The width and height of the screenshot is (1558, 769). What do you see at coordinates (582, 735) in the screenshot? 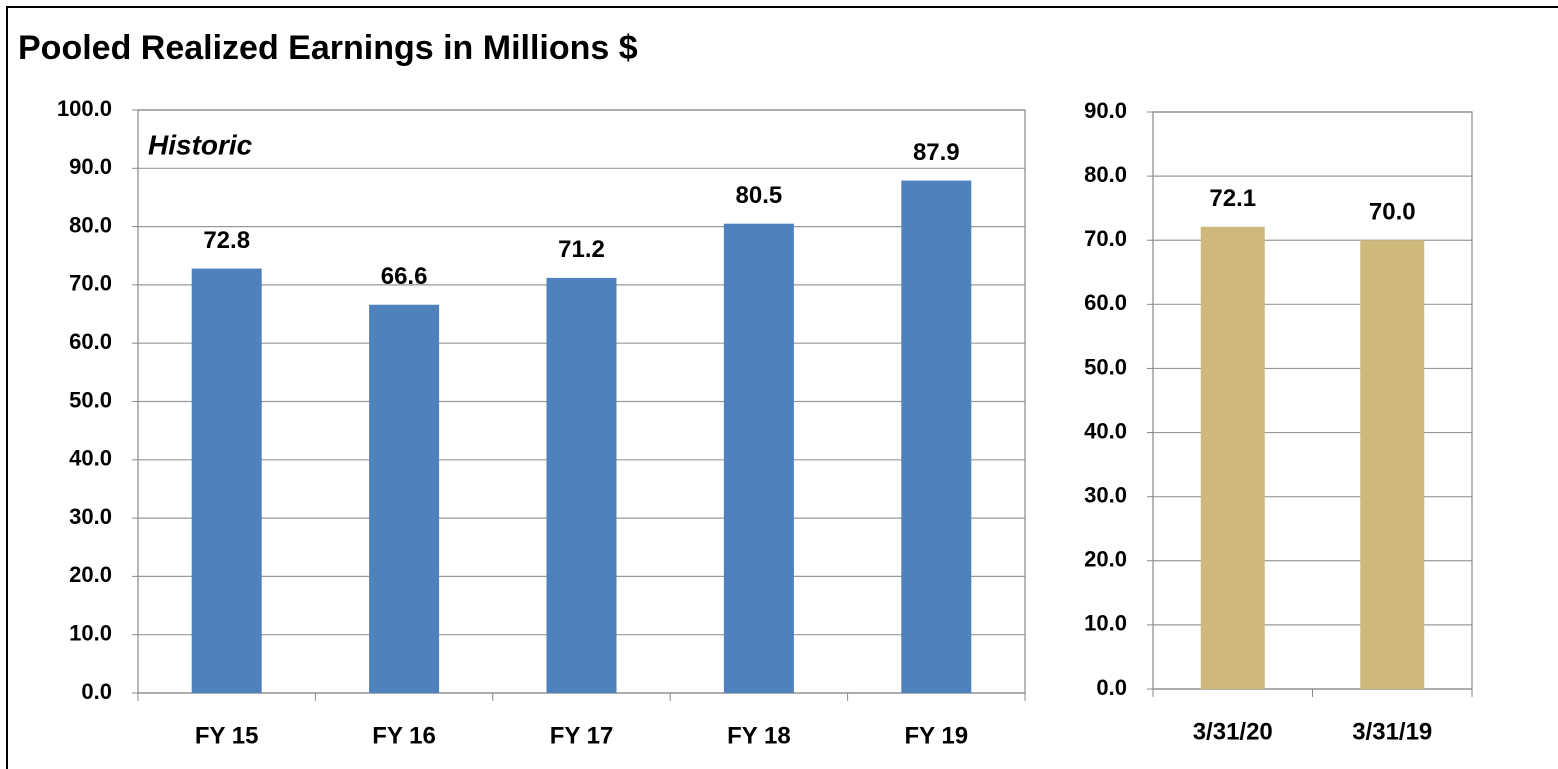
I see `x-tick-label: FY 17` at bounding box center [582, 735].